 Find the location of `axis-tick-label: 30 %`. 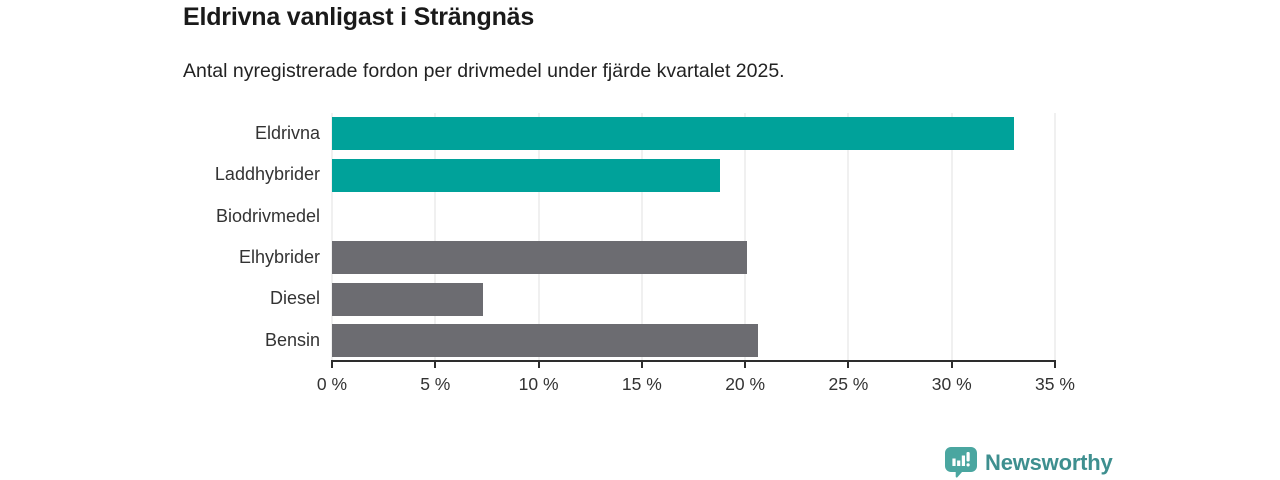

axis-tick-label: 30 % is located at coordinates (951, 384).